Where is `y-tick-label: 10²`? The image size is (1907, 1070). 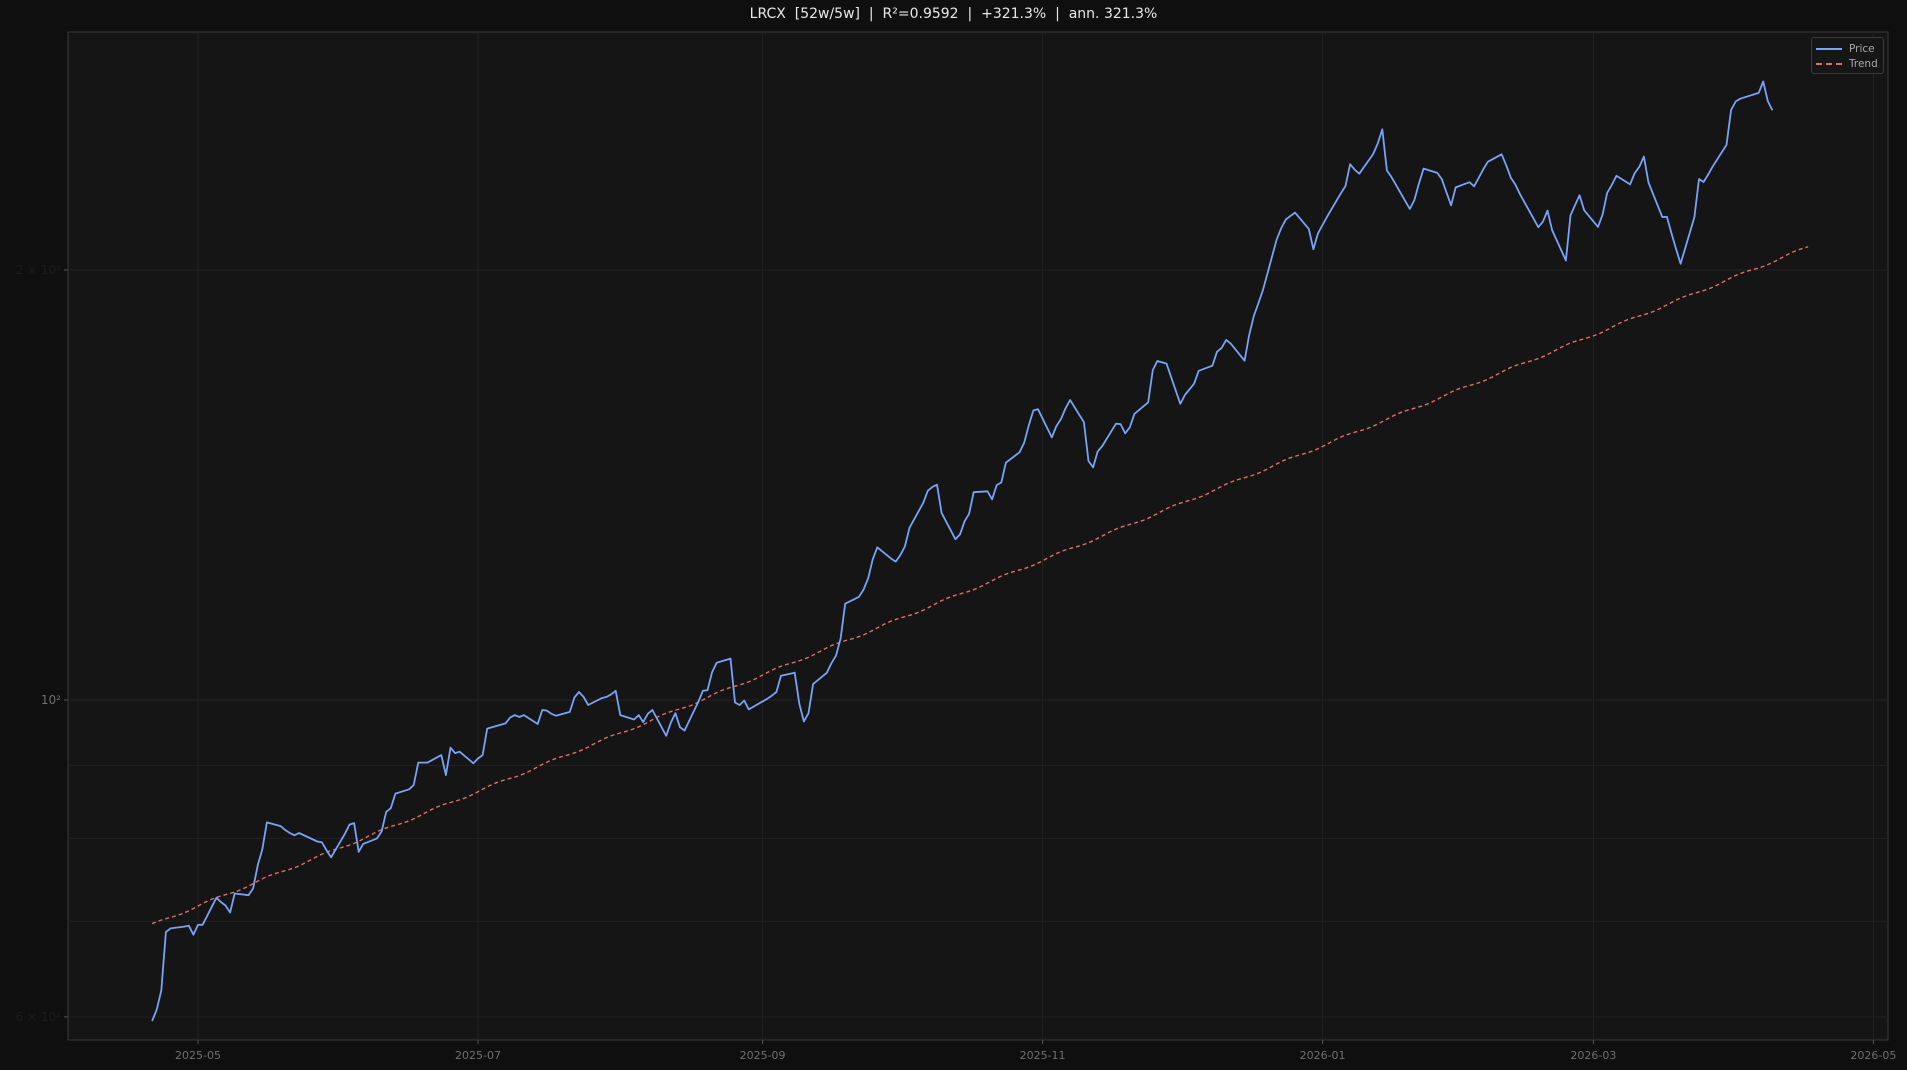 y-tick-label: 10² is located at coordinates (51, 700).